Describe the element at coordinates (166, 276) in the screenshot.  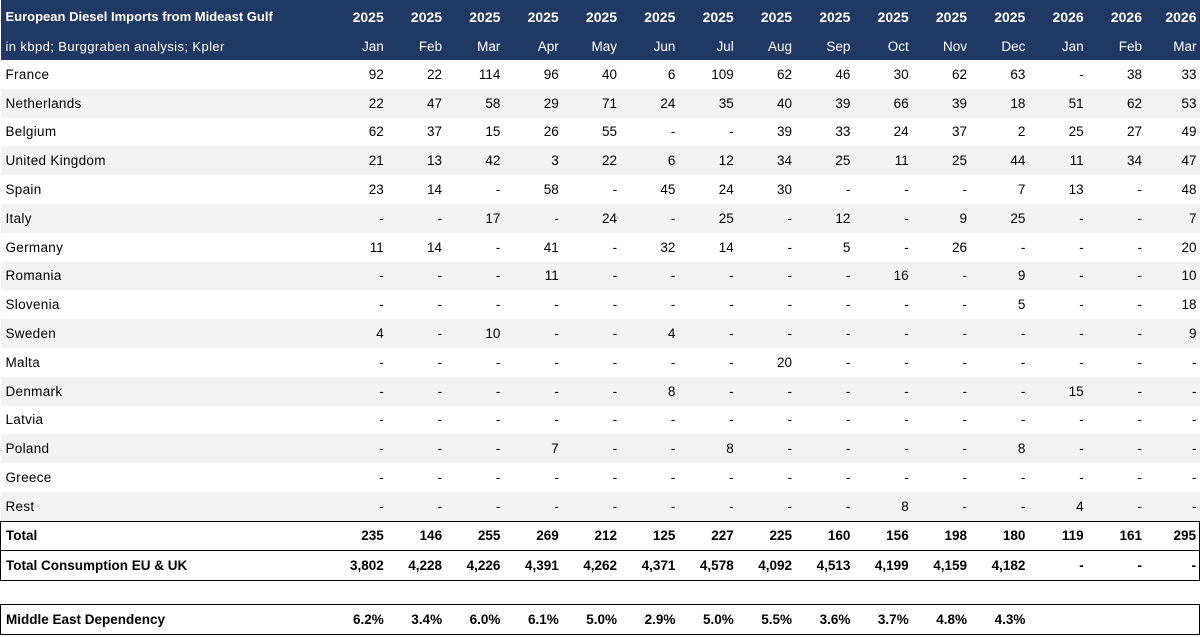
I see `country-row-label: Romania` at that location.